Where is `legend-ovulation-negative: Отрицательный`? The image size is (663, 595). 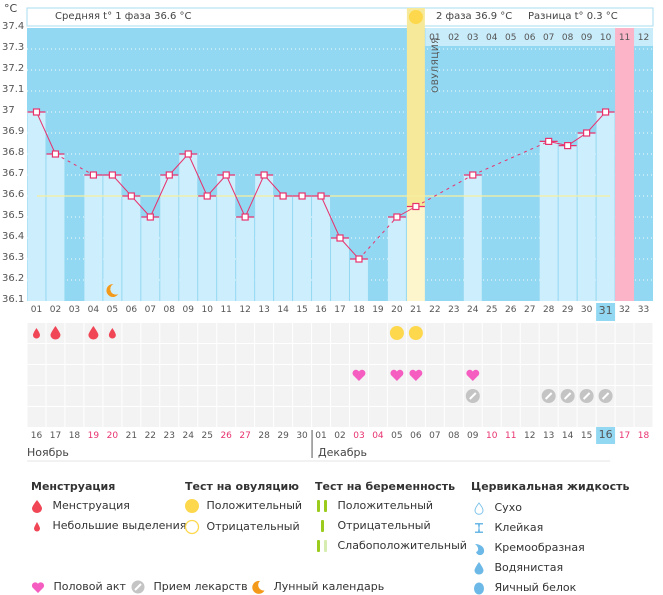
legend-ovulation-negative: Отрицательный is located at coordinates (242, 527).